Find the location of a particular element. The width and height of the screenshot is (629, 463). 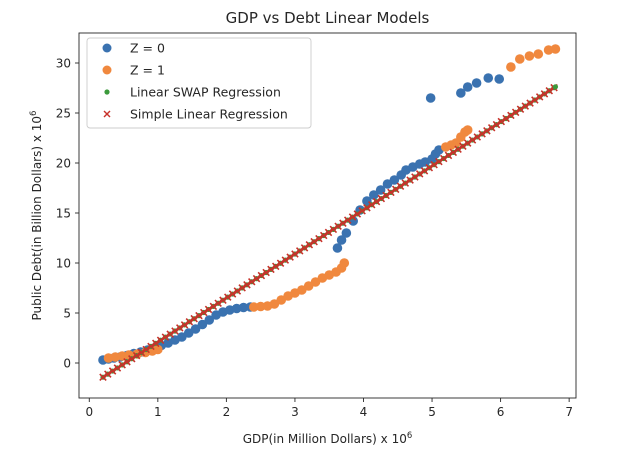

legend-marker-z1 is located at coordinates (107, 70).